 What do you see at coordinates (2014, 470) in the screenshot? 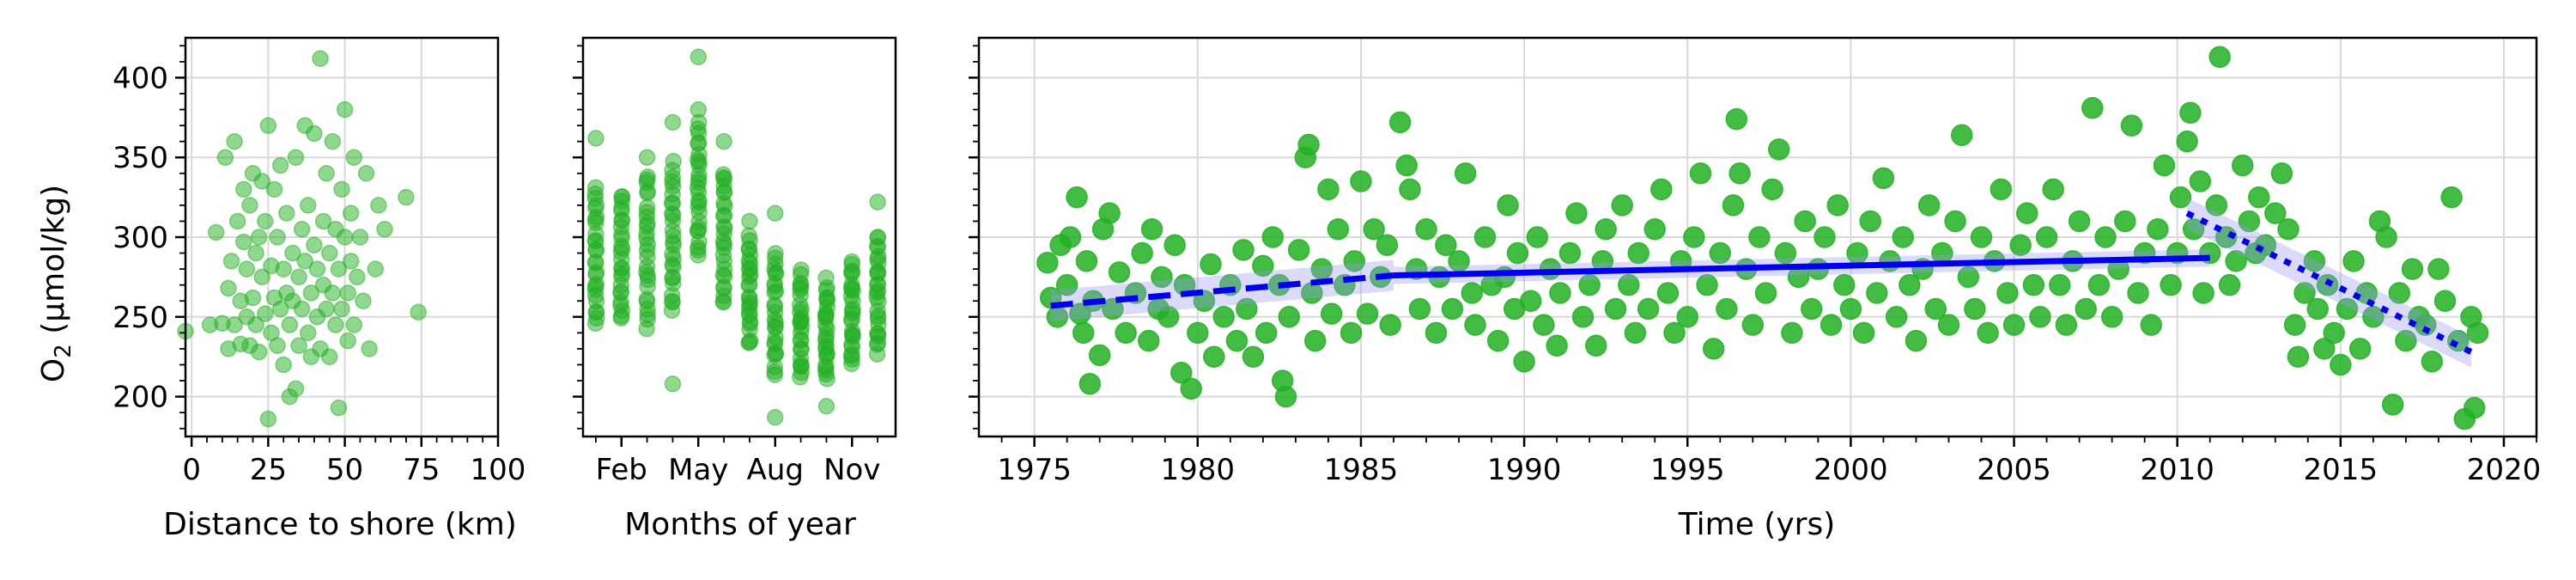
I see `x-tick-label: 2005` at bounding box center [2014, 470].